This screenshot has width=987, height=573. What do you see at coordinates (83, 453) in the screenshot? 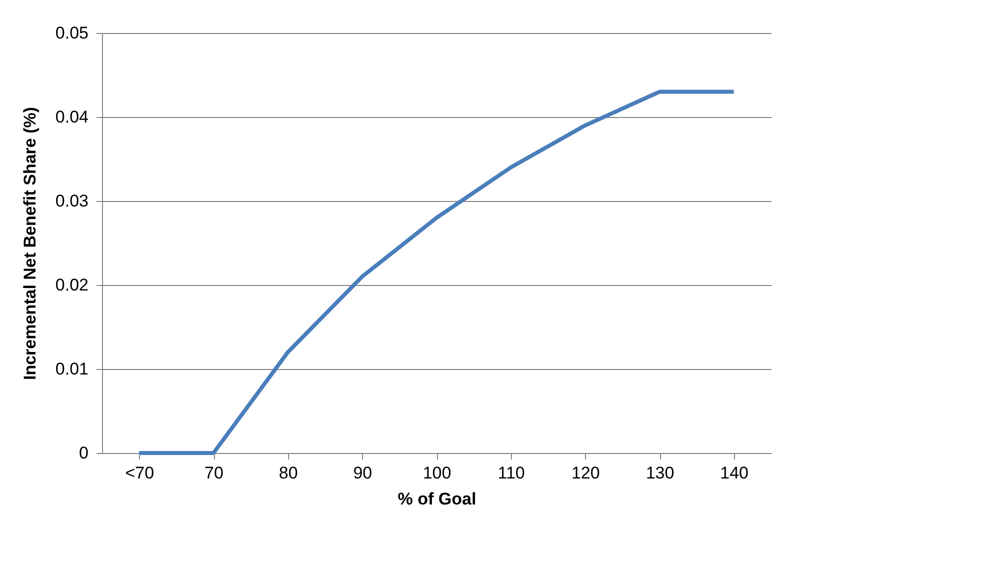
I see `y-tick-label: 0` at bounding box center [83, 453].